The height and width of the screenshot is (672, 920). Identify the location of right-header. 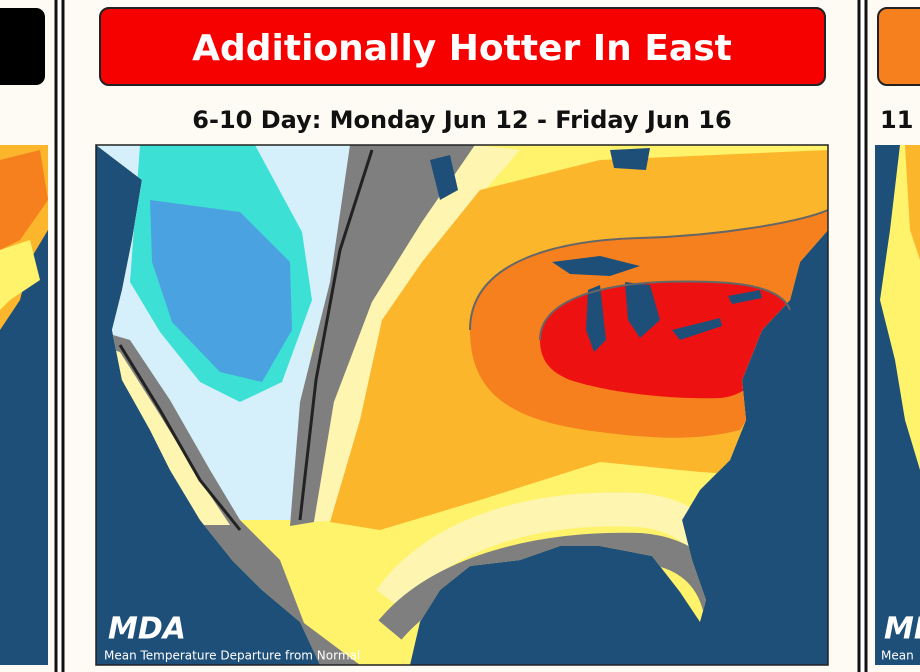
(898, 46).